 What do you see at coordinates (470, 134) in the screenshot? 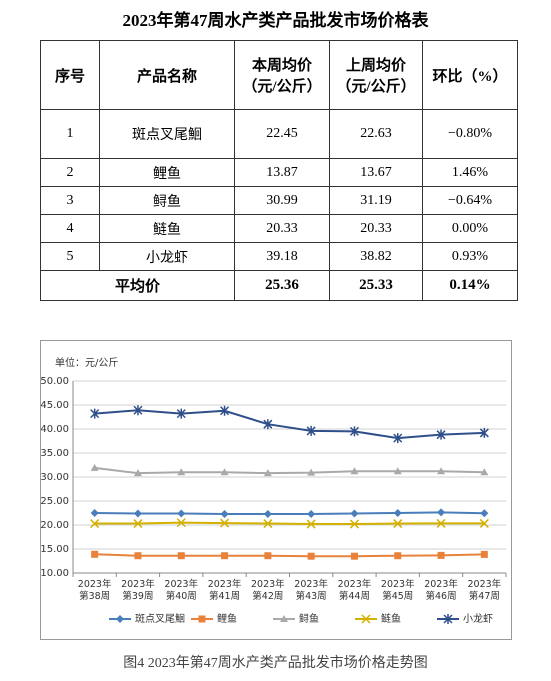
I see `table-cell: −0.80%` at bounding box center [470, 134].